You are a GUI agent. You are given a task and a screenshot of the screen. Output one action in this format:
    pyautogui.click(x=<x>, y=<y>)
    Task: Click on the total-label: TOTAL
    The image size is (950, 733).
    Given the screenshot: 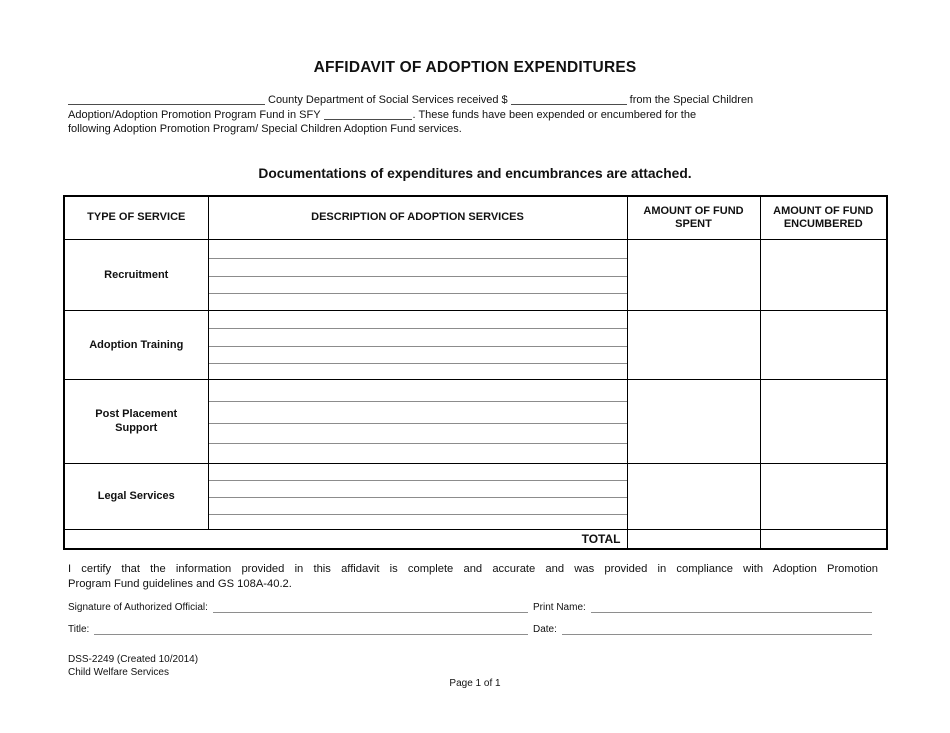 What is the action you would take?
    pyautogui.click(x=345, y=539)
    